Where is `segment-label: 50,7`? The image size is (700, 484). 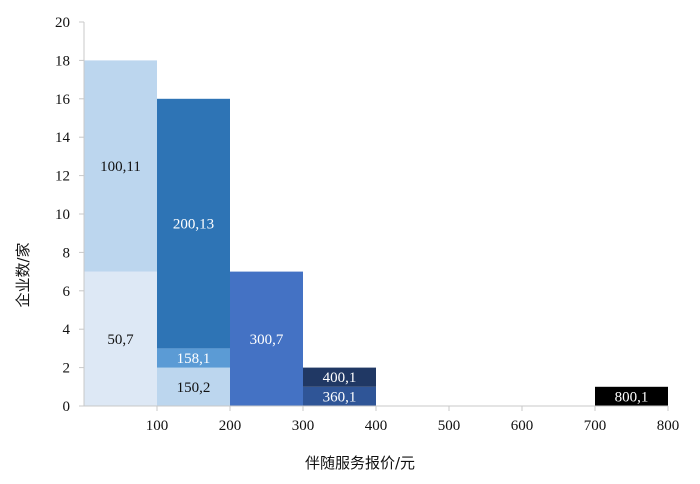
segment-label: 50,7 is located at coordinates (120, 340).